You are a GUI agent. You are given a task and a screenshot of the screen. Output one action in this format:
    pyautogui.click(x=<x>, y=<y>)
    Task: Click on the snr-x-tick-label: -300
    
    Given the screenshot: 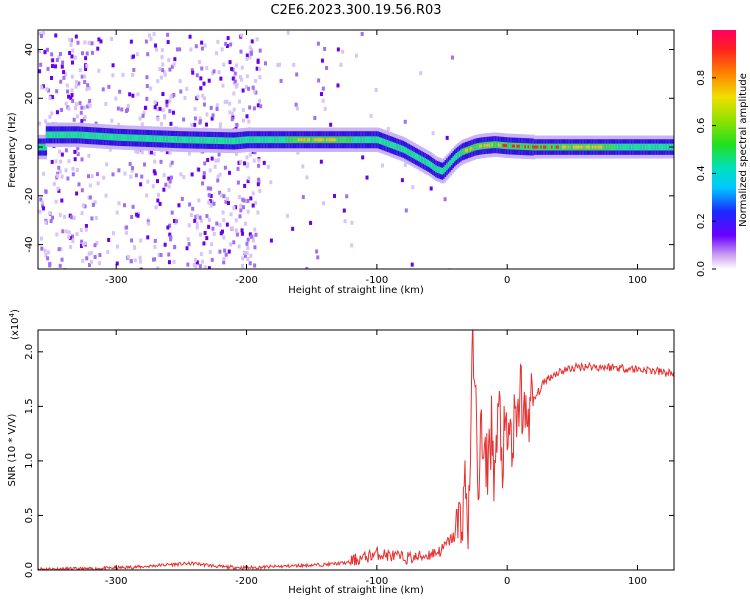 What is the action you would take?
    pyautogui.click(x=116, y=581)
    